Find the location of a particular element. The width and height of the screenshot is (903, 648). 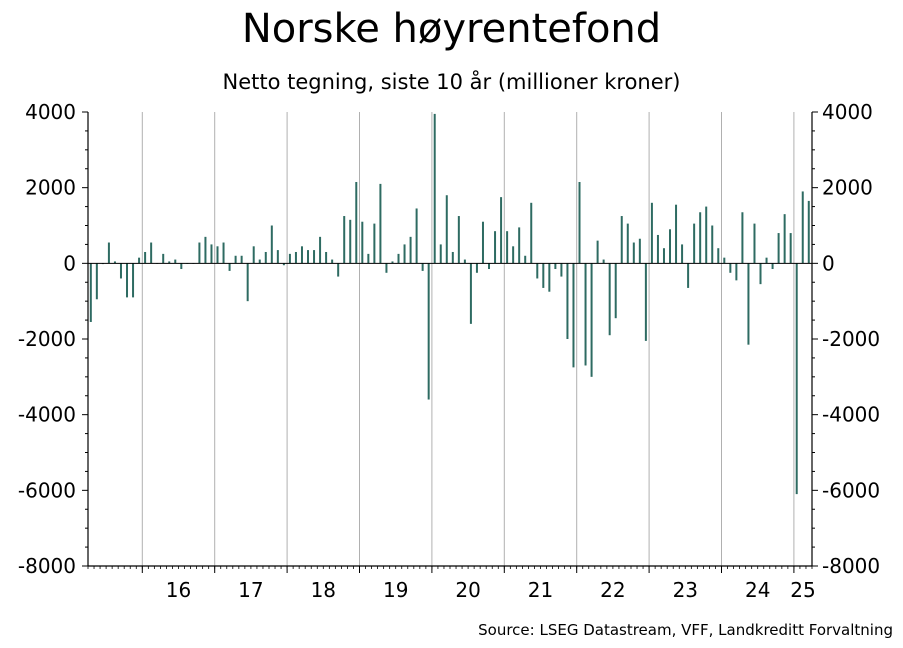

x-tick-label: 20 is located at coordinates (467, 590).